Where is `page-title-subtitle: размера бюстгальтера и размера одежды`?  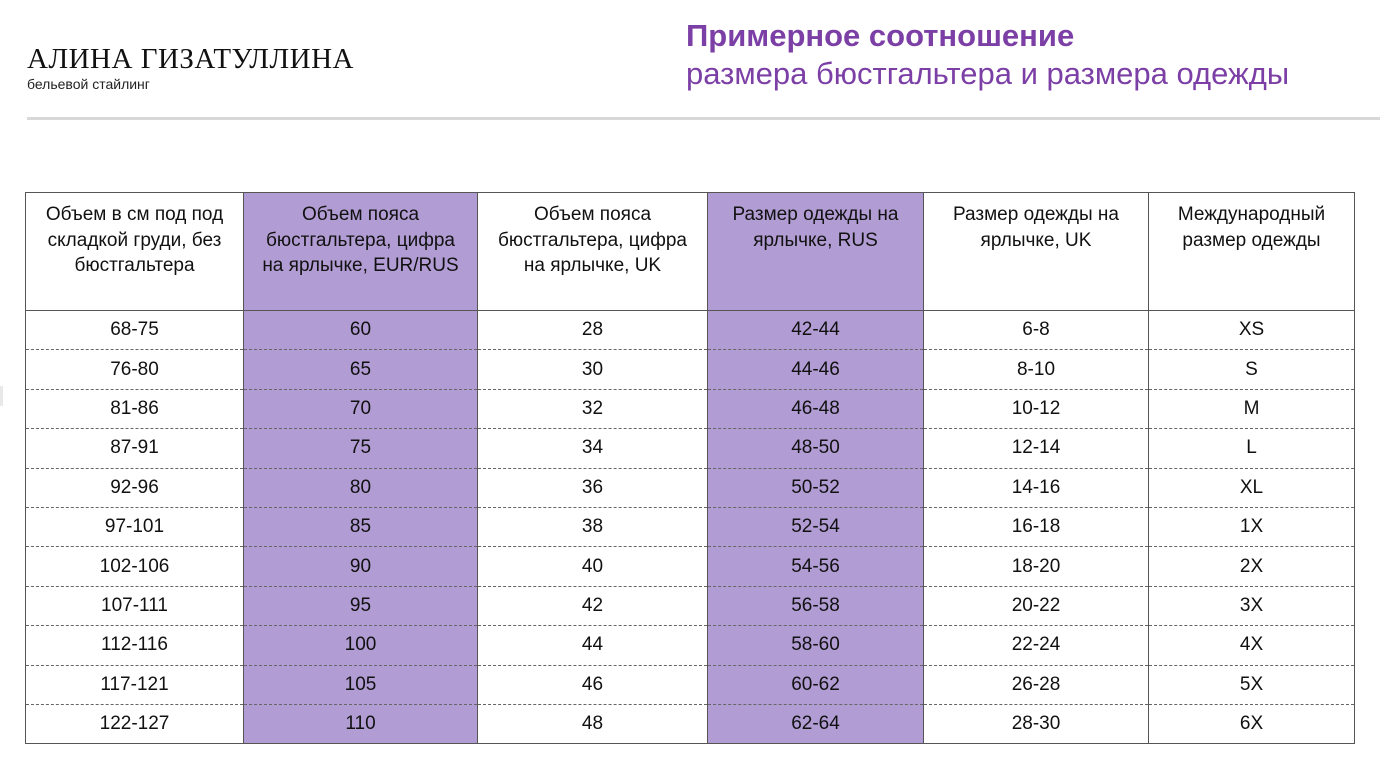 page-title-subtitle: размера бюстгальтера и размера одежды is located at coordinates (988, 73).